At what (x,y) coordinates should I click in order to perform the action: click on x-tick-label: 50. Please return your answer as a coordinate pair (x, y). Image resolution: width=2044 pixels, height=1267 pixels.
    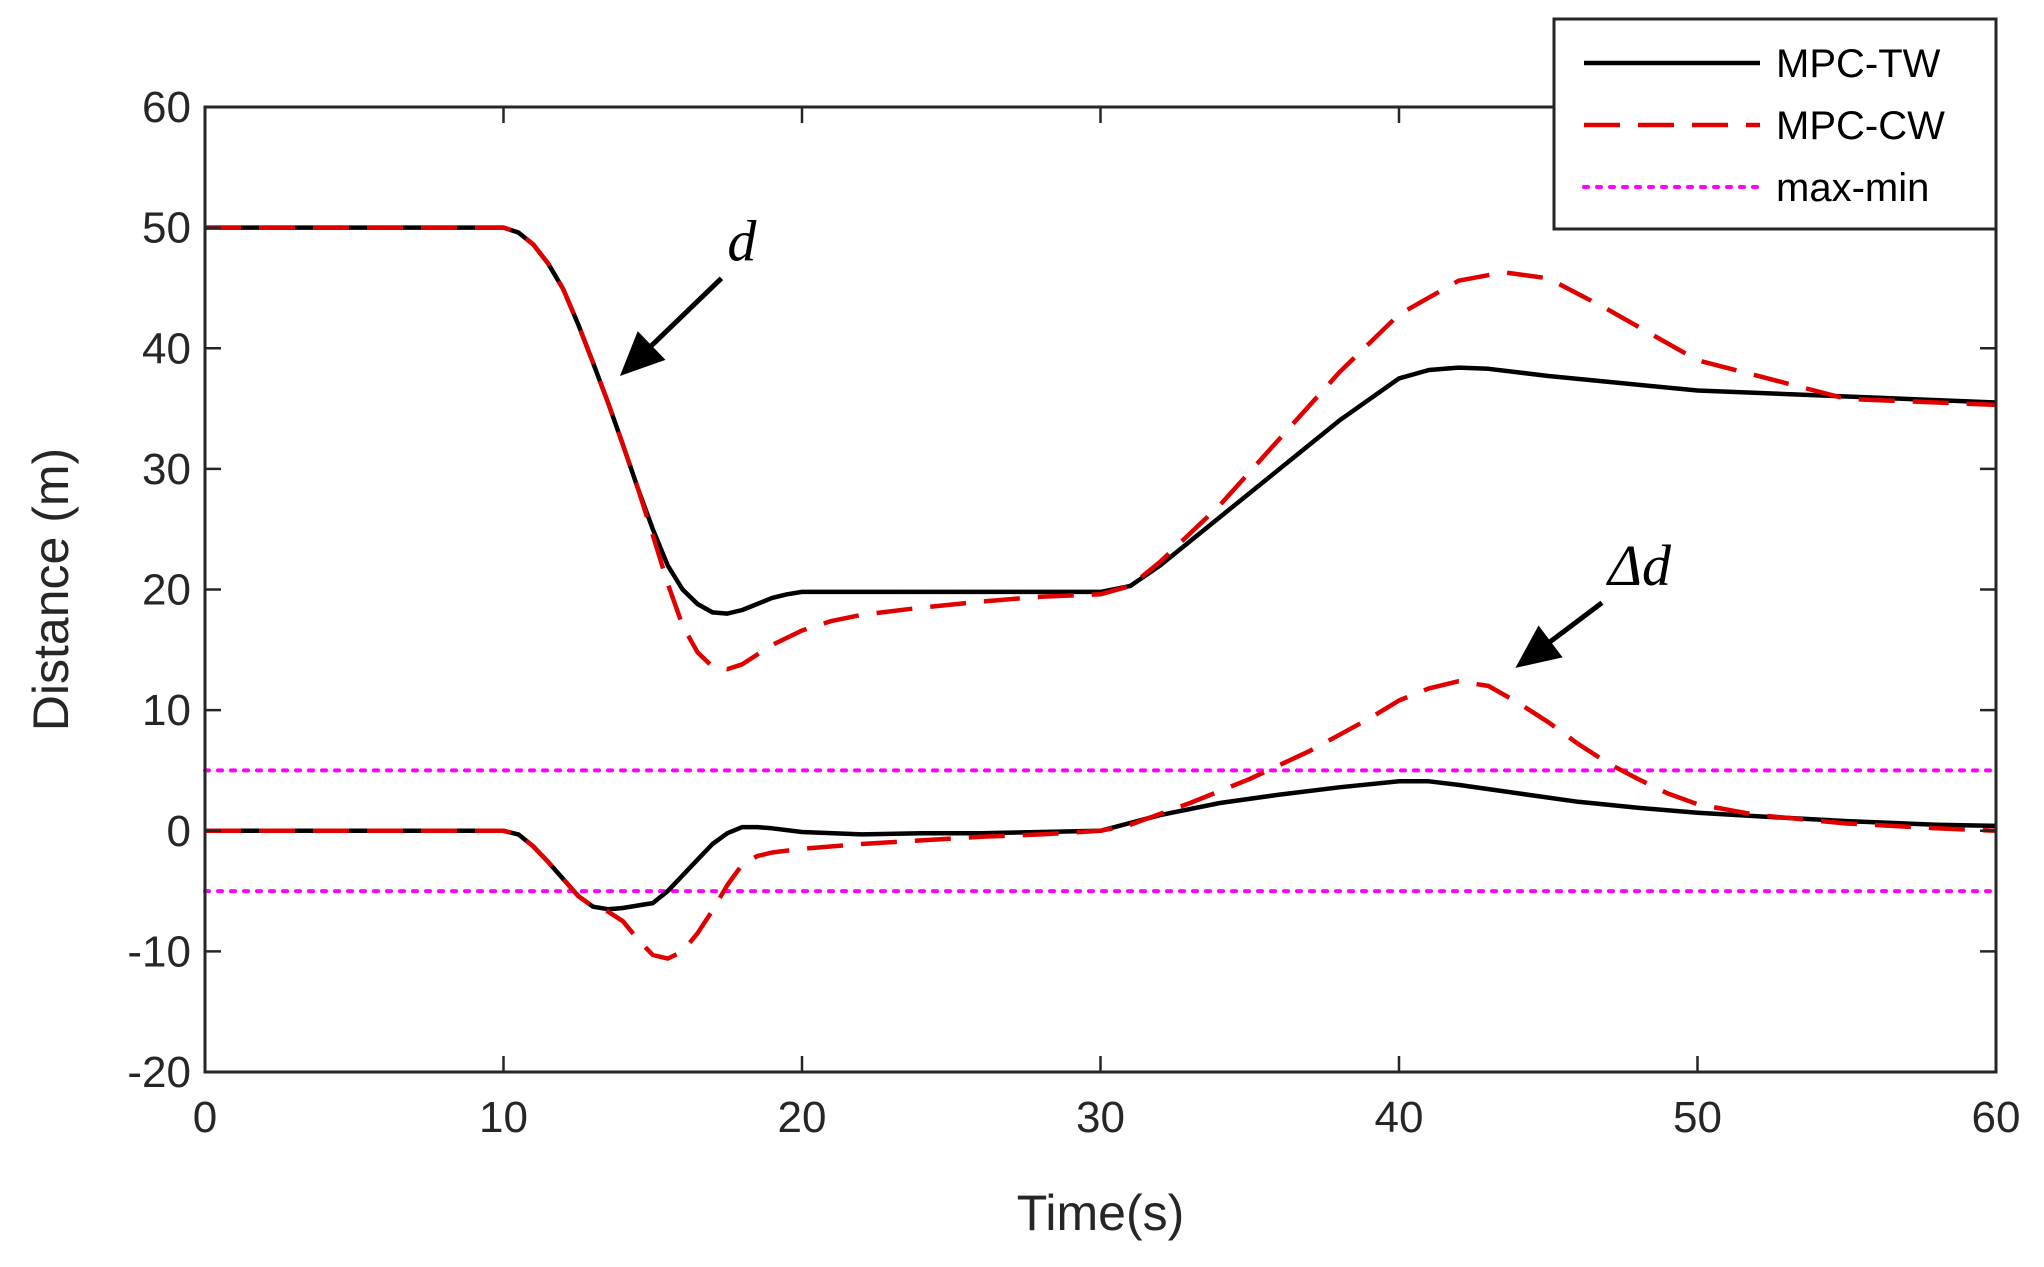
    Looking at the image, I should click on (1697, 1117).